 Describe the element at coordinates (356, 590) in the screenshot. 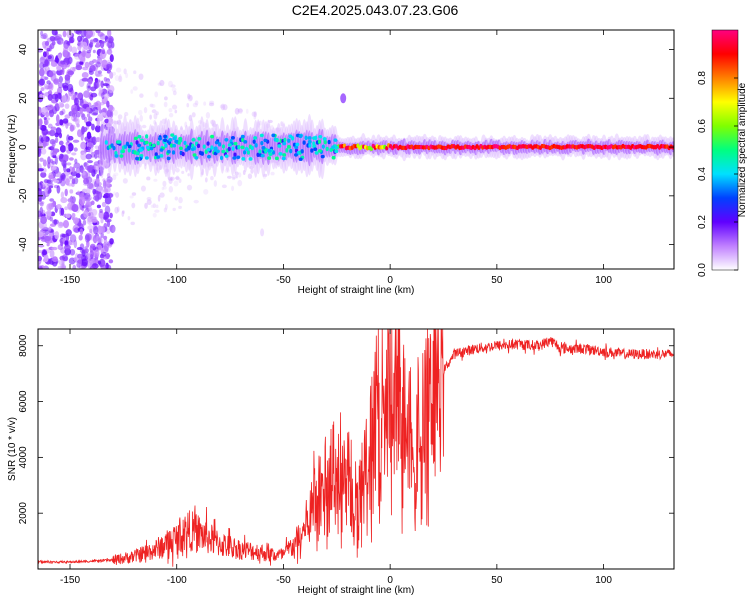

I see `snr-x-axis-label: Height of straight line (km)` at that location.